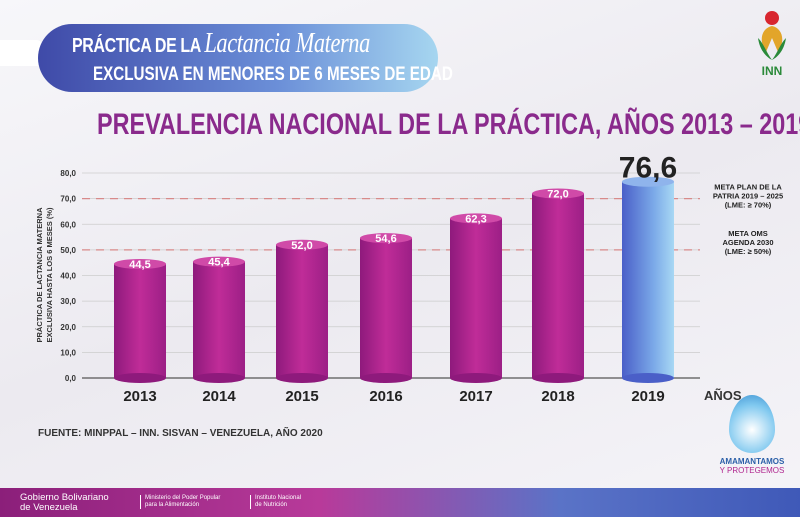  What do you see at coordinates (172, 505) in the screenshot?
I see `ministry-line2: para la Alimentación` at bounding box center [172, 505].